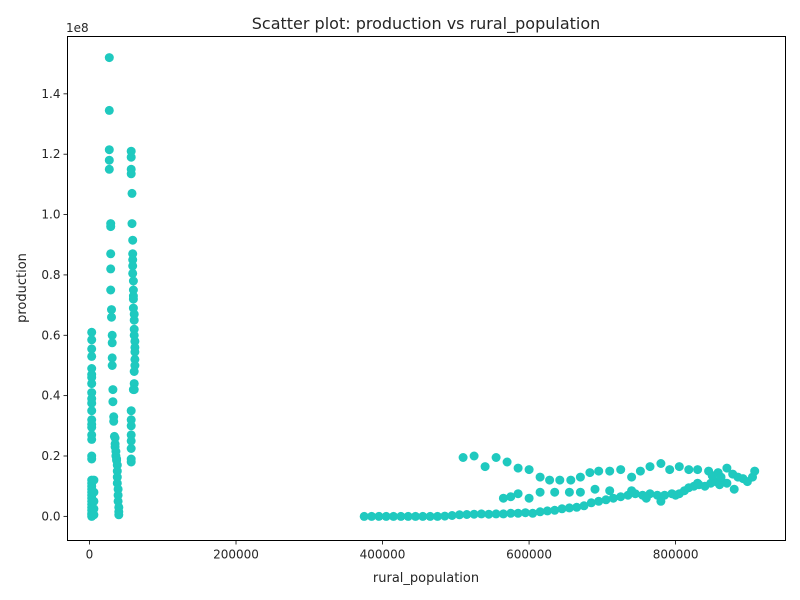 The image size is (800, 600). I want to click on x-axis-label: rural_population, so click(426, 578).